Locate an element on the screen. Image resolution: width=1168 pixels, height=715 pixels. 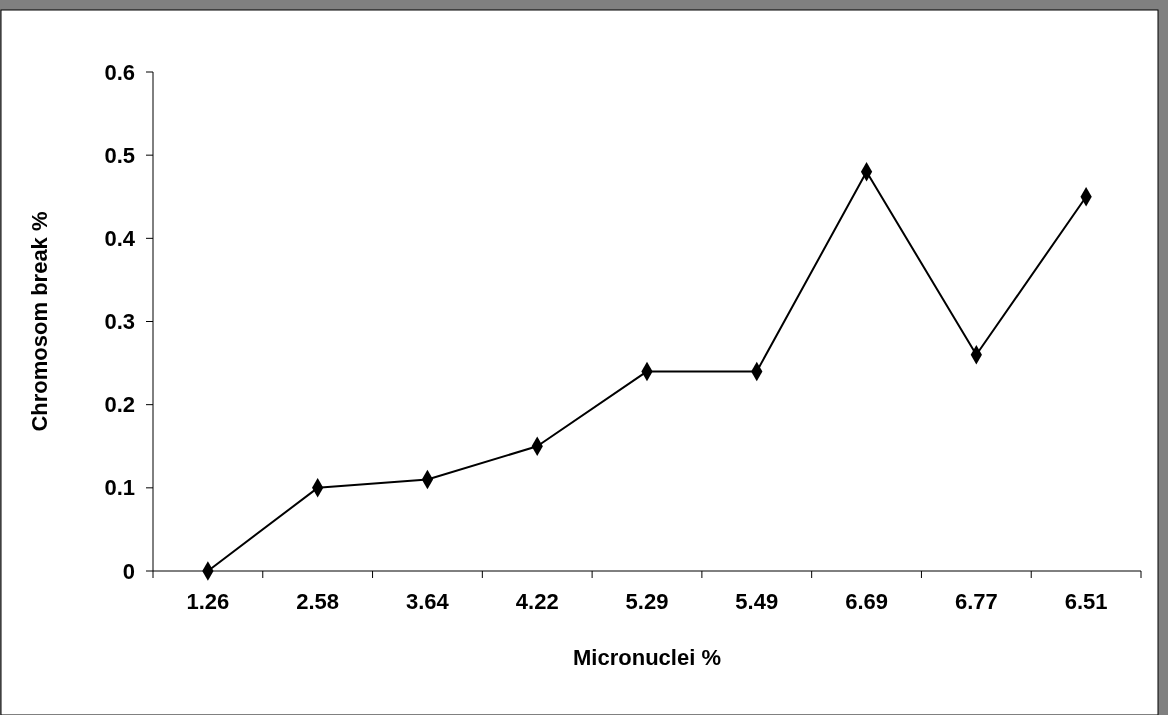
y-tick-label: 0.3 is located at coordinates (119, 321).